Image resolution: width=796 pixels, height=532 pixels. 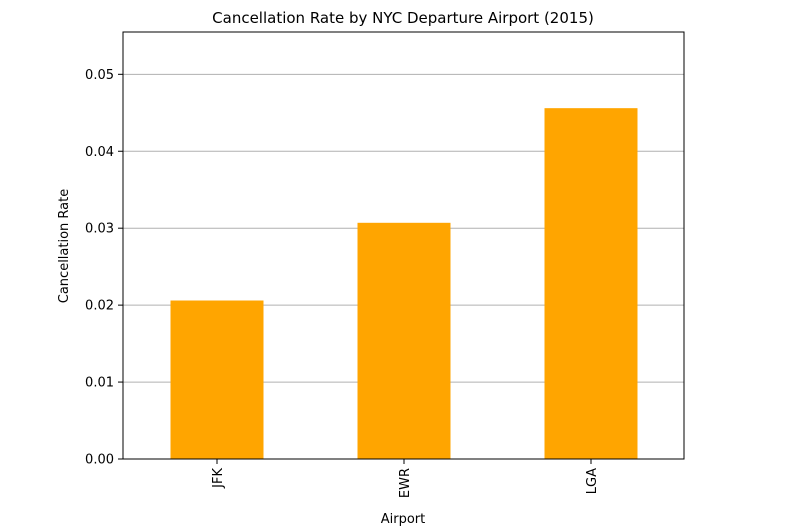 What do you see at coordinates (99, 75) in the screenshot?
I see `y-tick-label: 0.05` at bounding box center [99, 75].